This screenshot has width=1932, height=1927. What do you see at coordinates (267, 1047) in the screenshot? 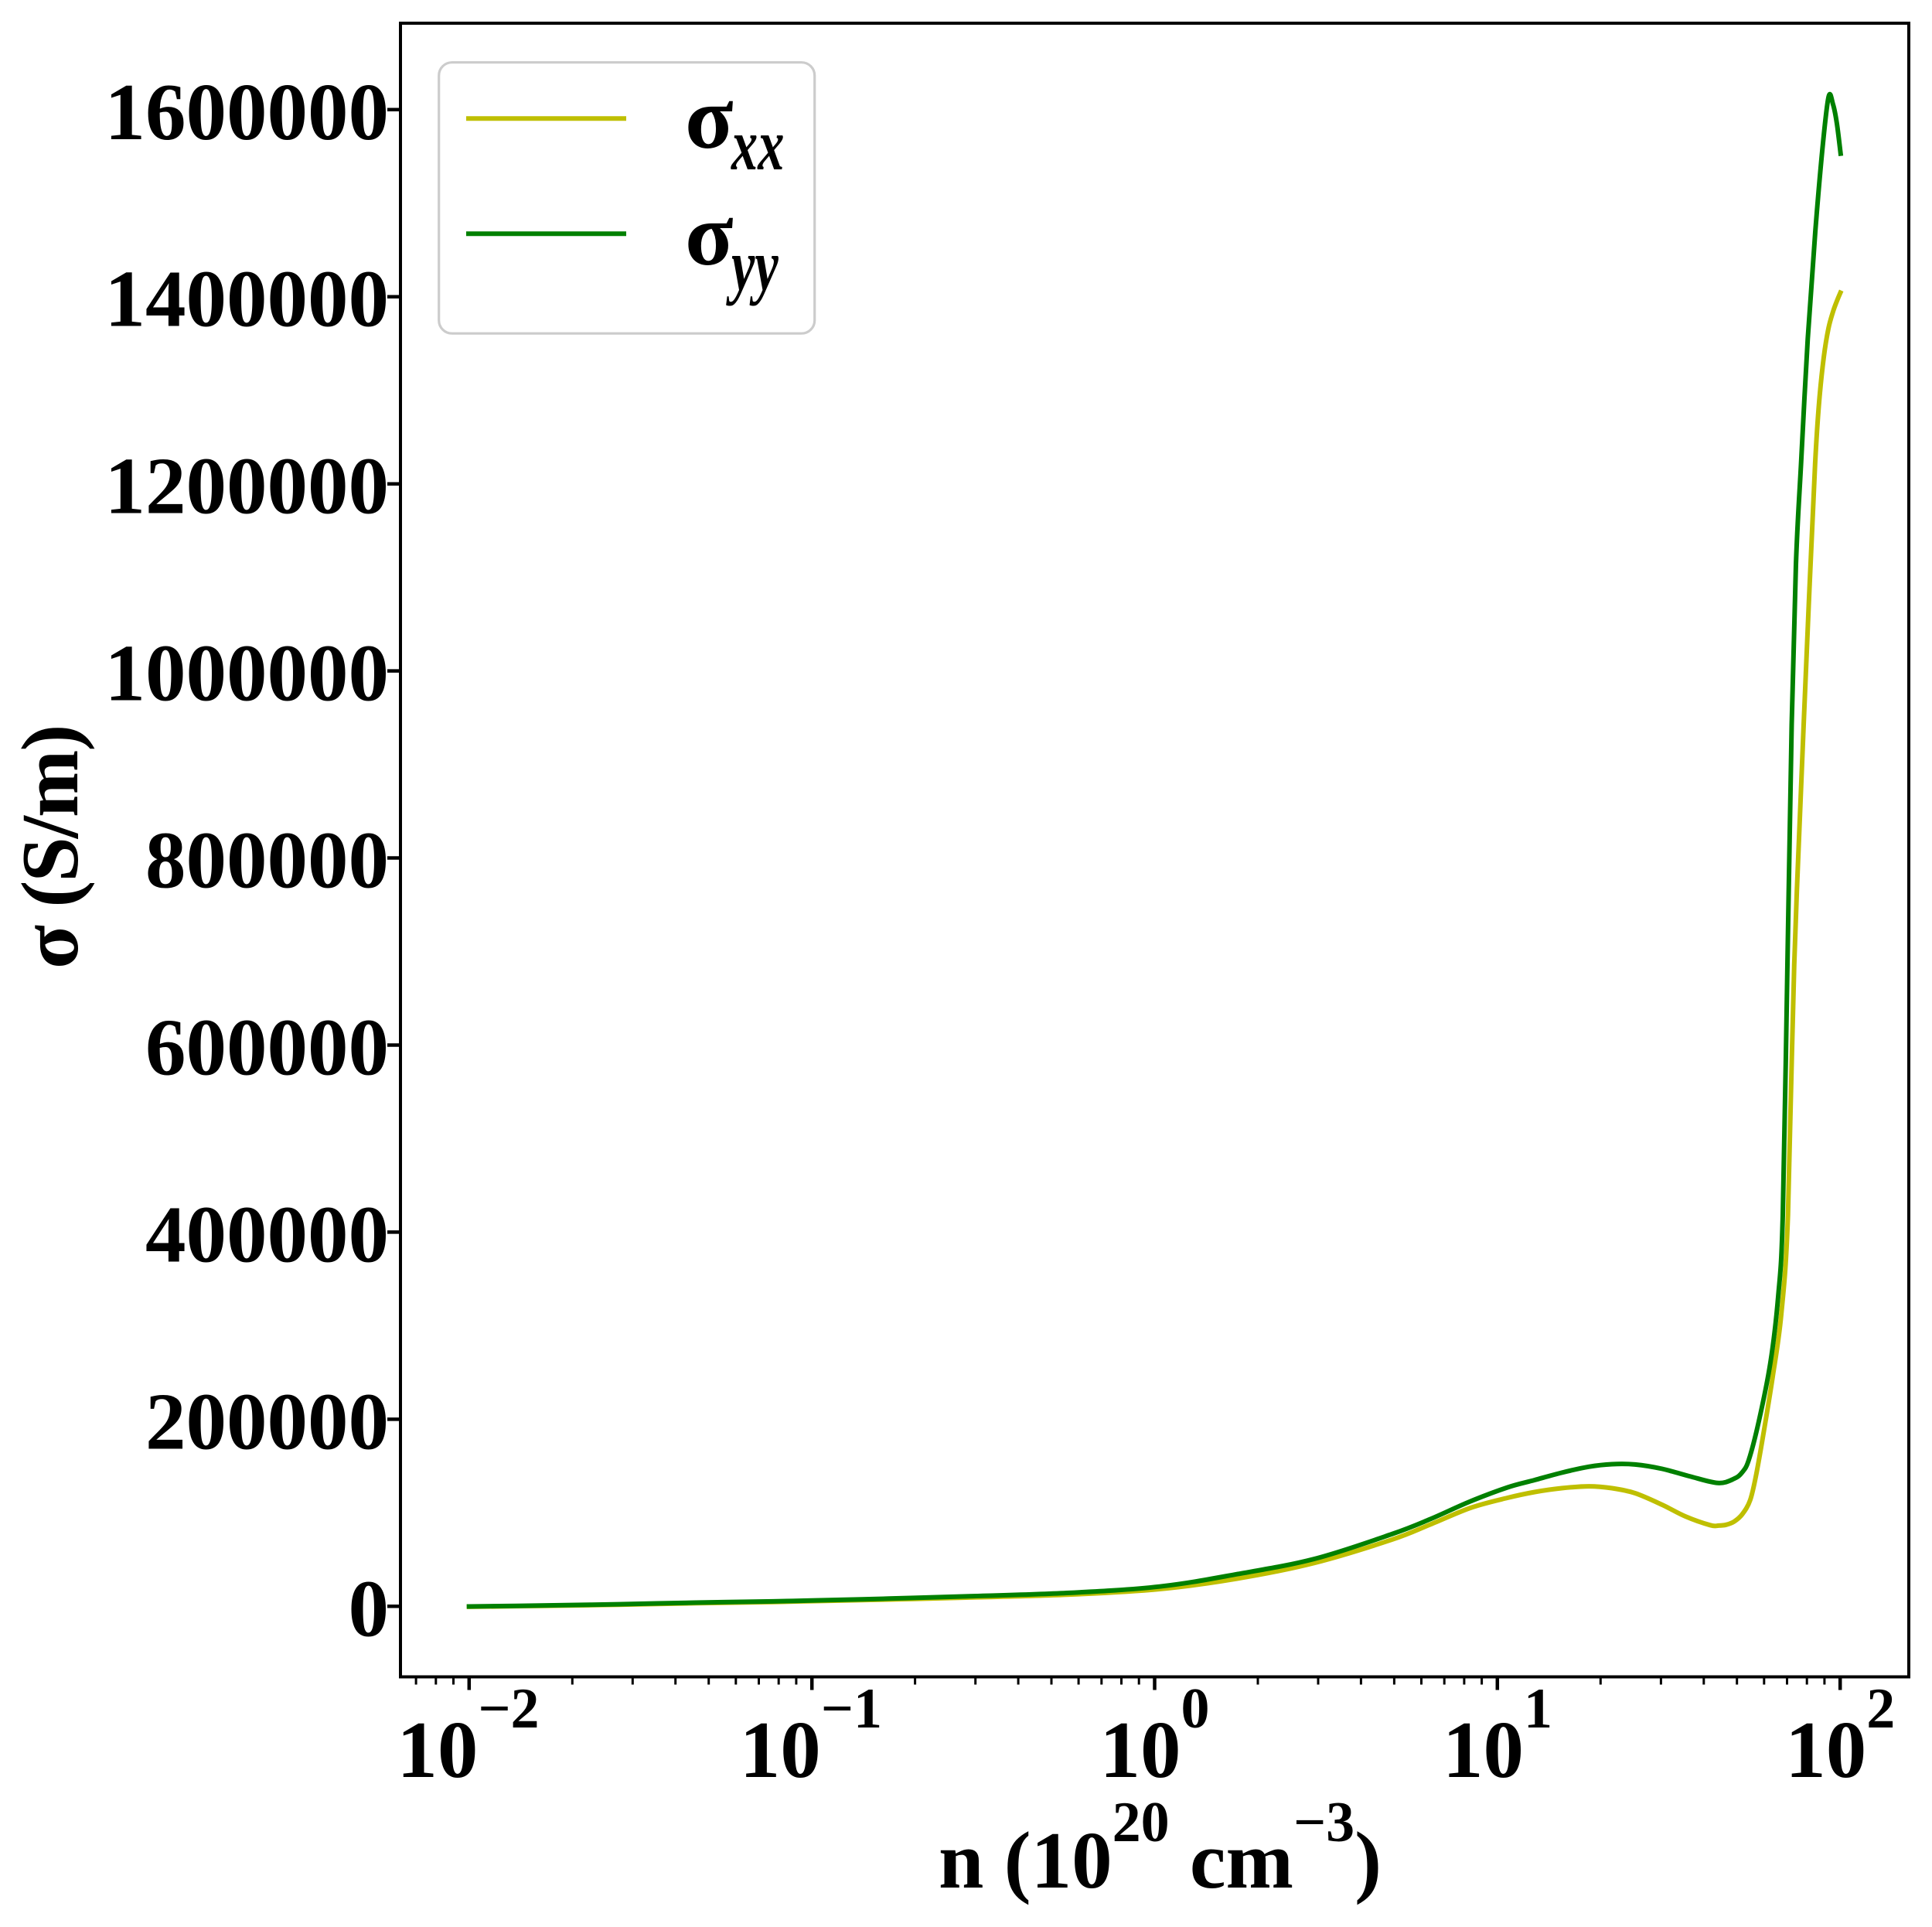
I see `svg-text: 600000` at bounding box center [267, 1047].